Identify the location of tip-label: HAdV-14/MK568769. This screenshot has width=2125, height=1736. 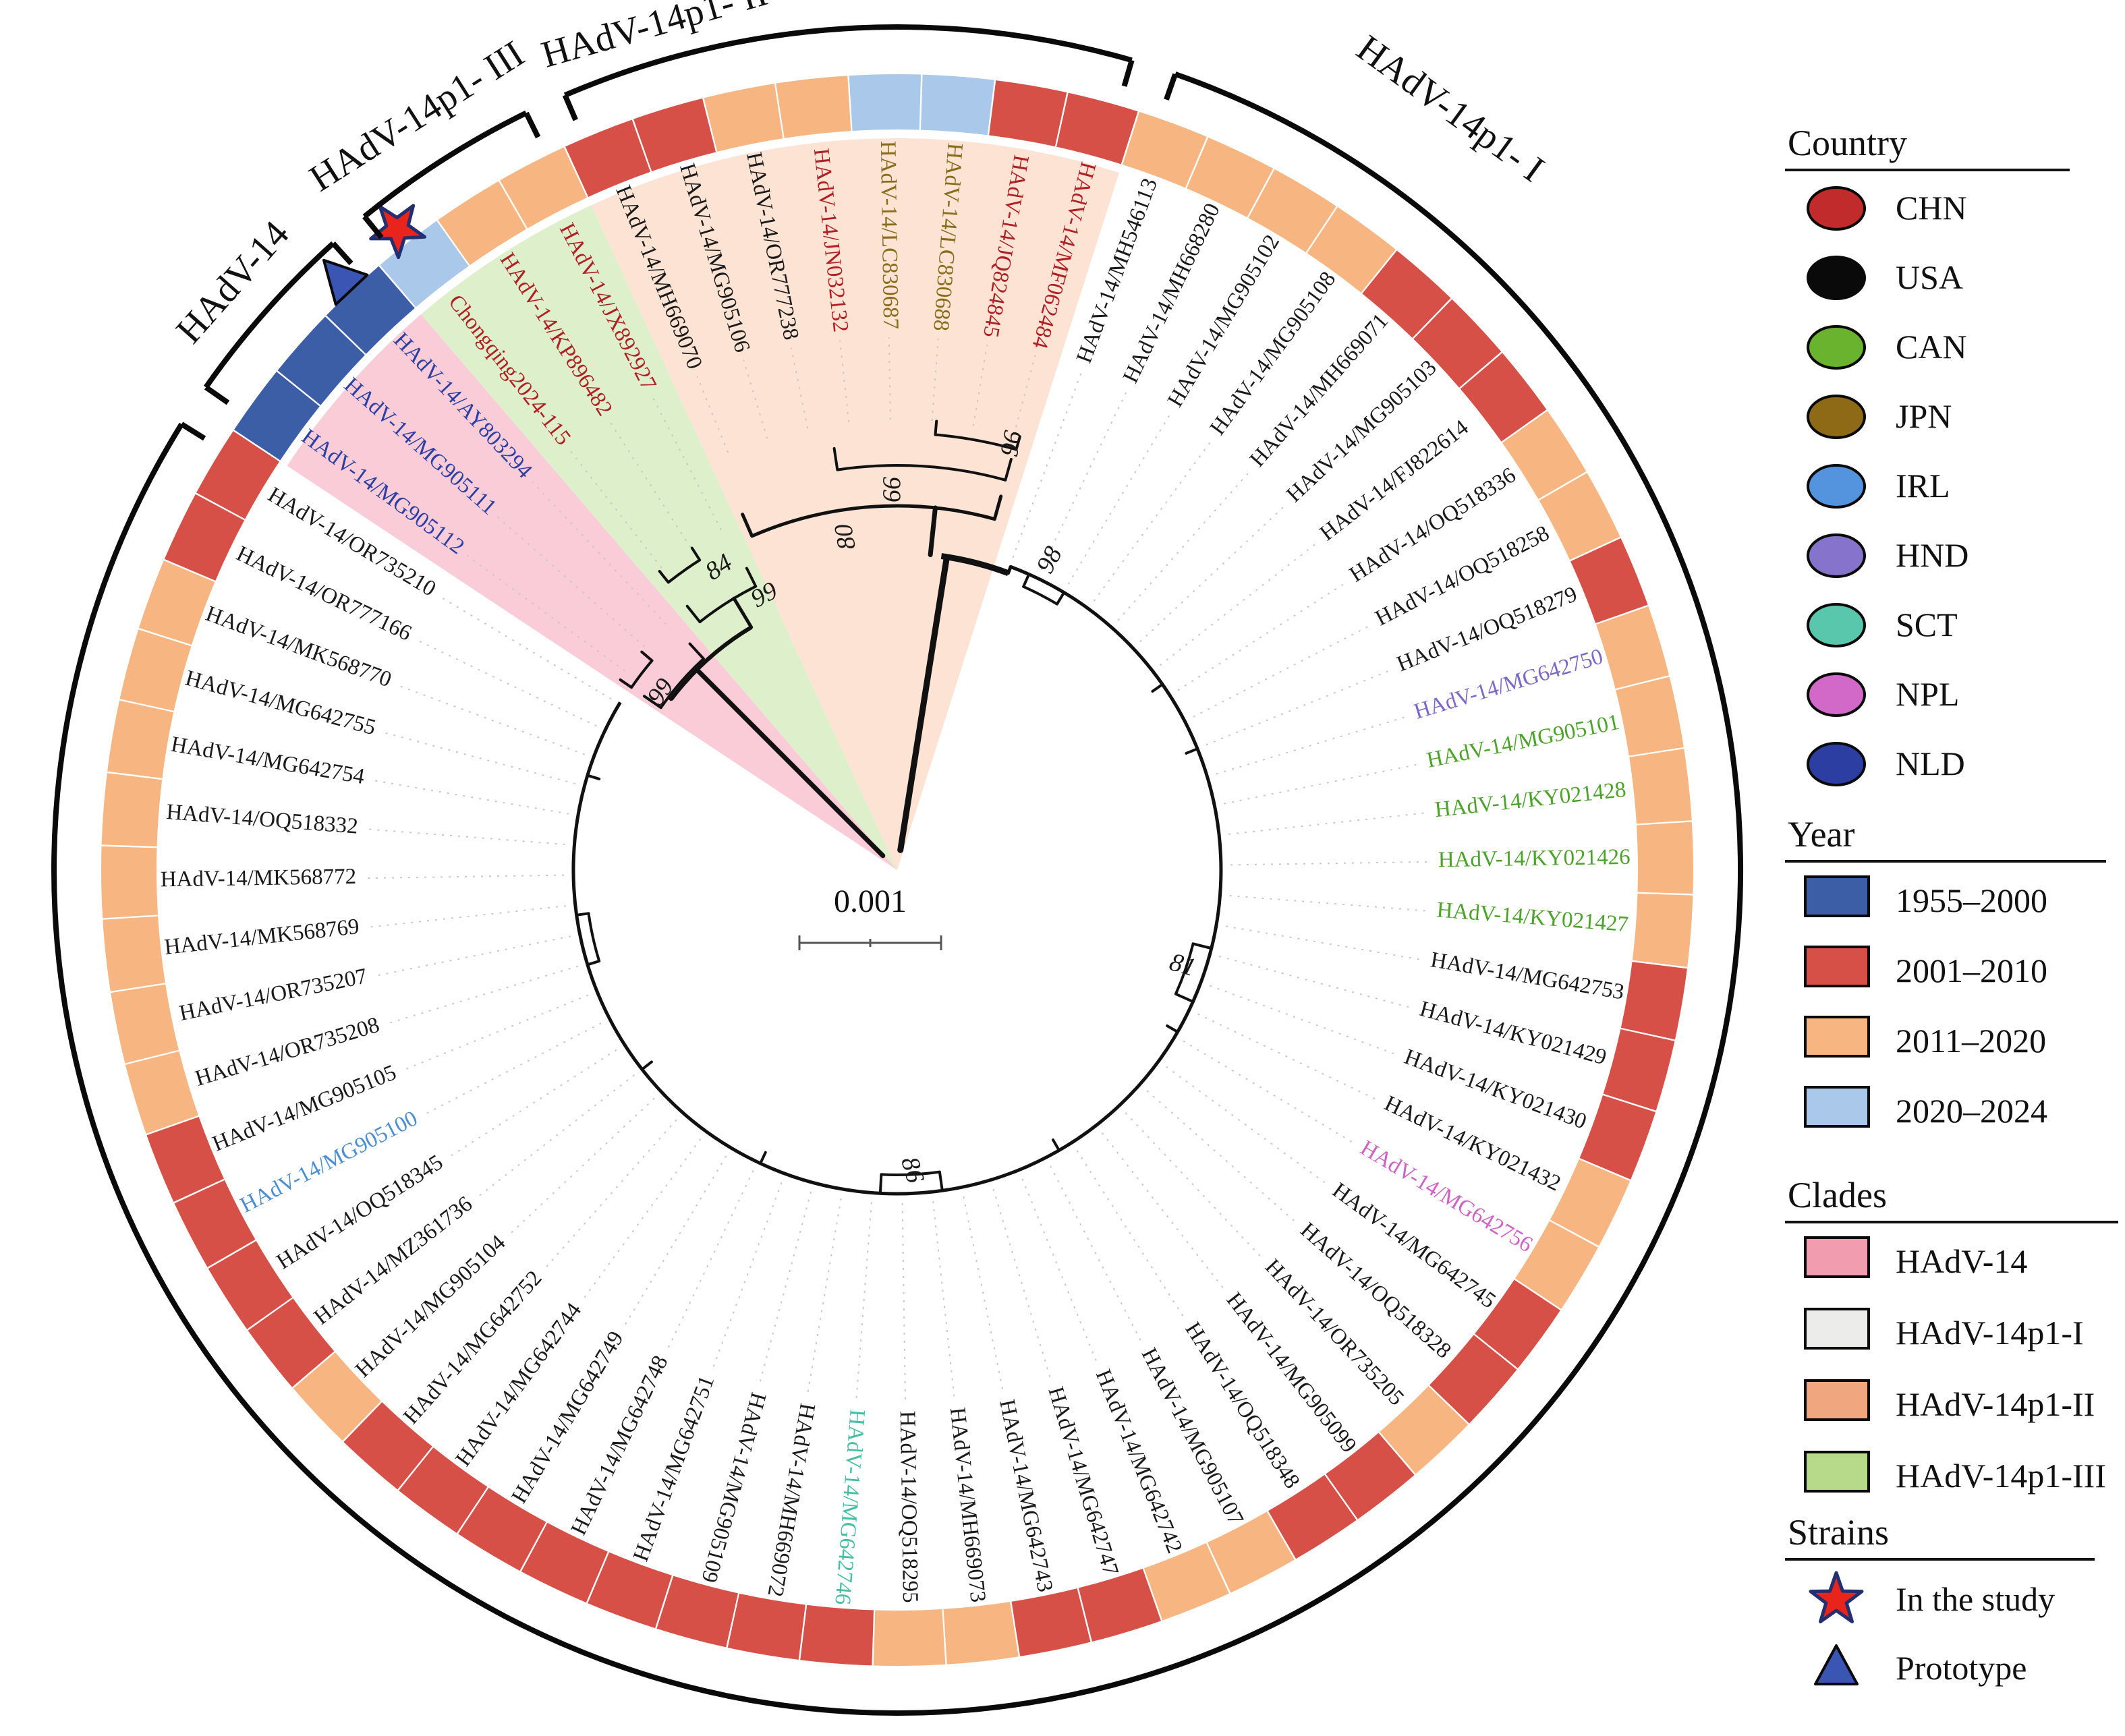
(261, 938).